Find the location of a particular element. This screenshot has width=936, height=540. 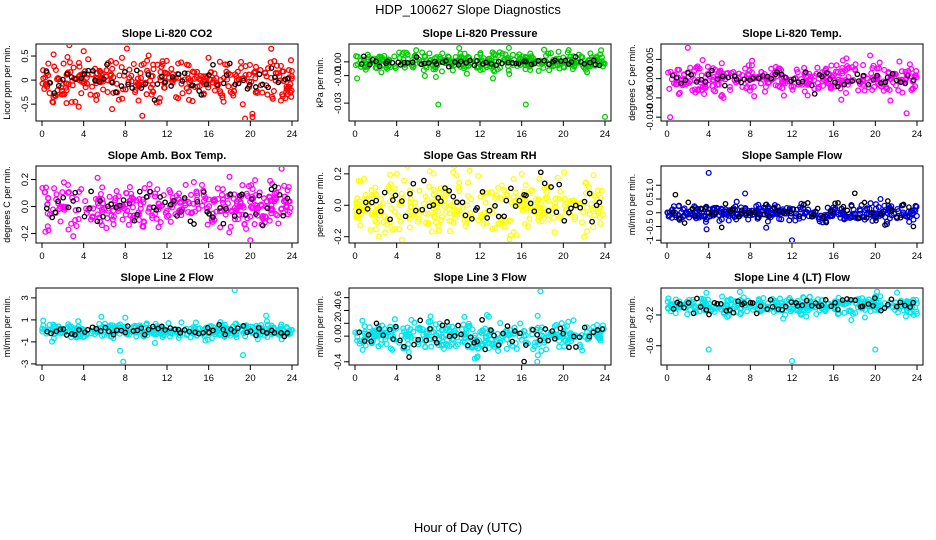

y-tick-label: 0.6 is located at coordinates (338, 297).